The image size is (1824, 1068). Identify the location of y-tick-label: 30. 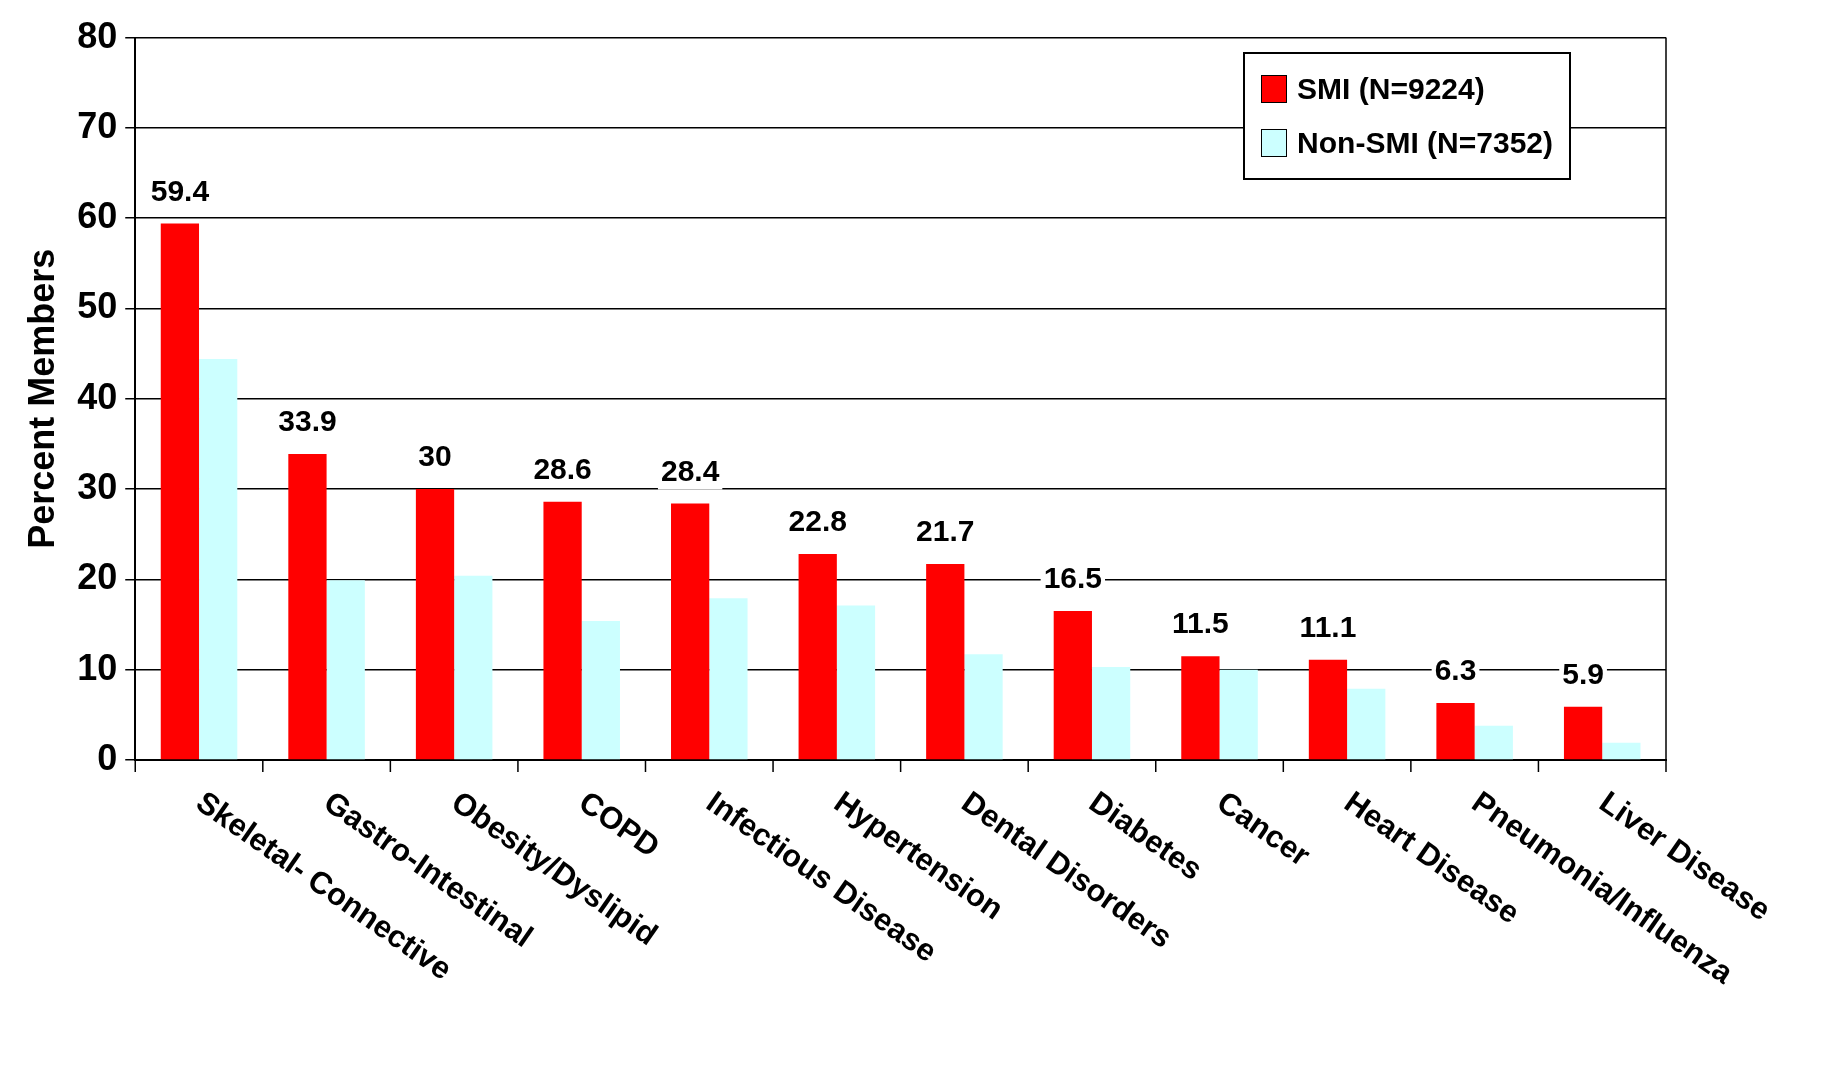
(97, 487).